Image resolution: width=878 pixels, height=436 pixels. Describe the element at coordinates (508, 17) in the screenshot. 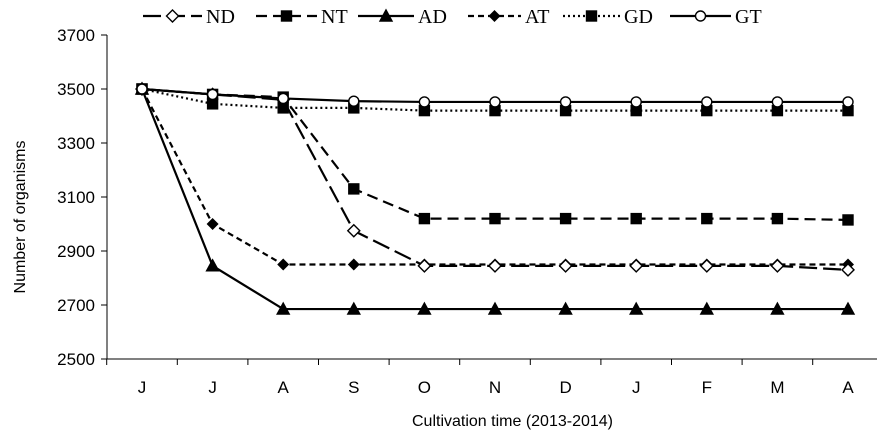

I see `legend-entry-at: AT` at that location.